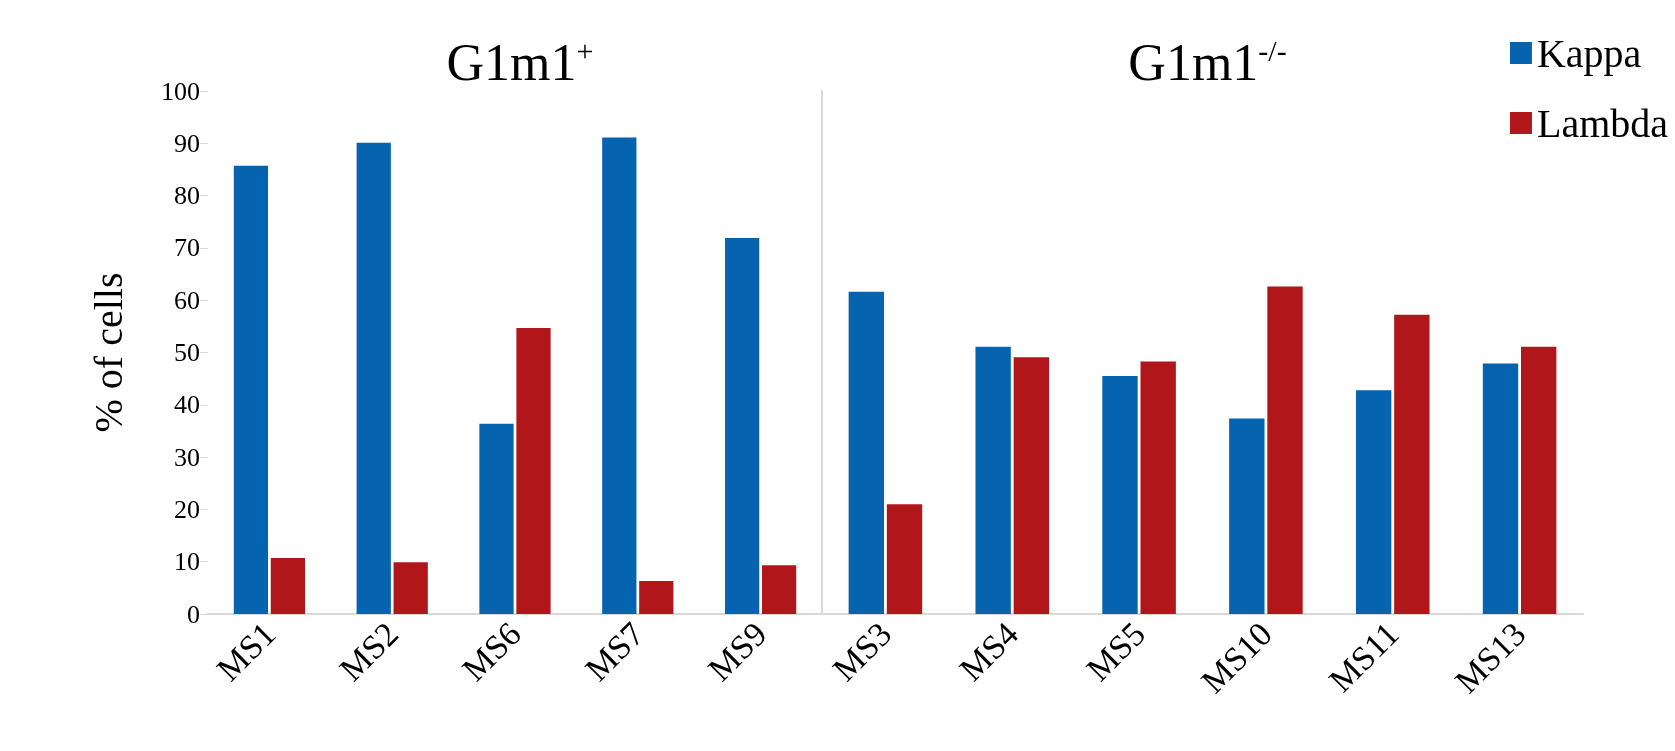 This screenshot has width=1675, height=751. Describe the element at coordinates (187, 196) in the screenshot. I see `y-tick-label: 80` at that location.